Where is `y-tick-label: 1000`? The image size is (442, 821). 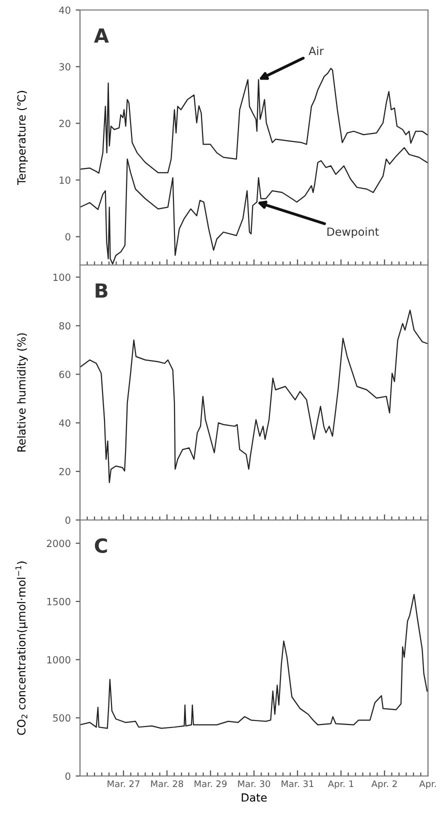
y-tick-label: 1000 is located at coordinates (58, 660).